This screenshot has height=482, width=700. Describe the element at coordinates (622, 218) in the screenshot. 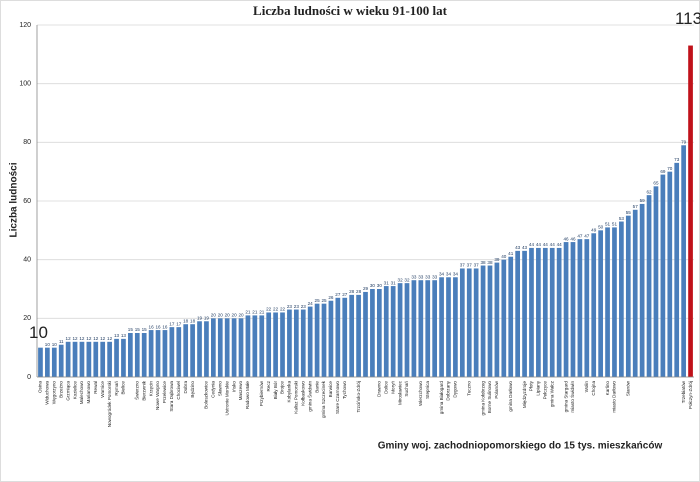

I see `value-label: 53` at that location.